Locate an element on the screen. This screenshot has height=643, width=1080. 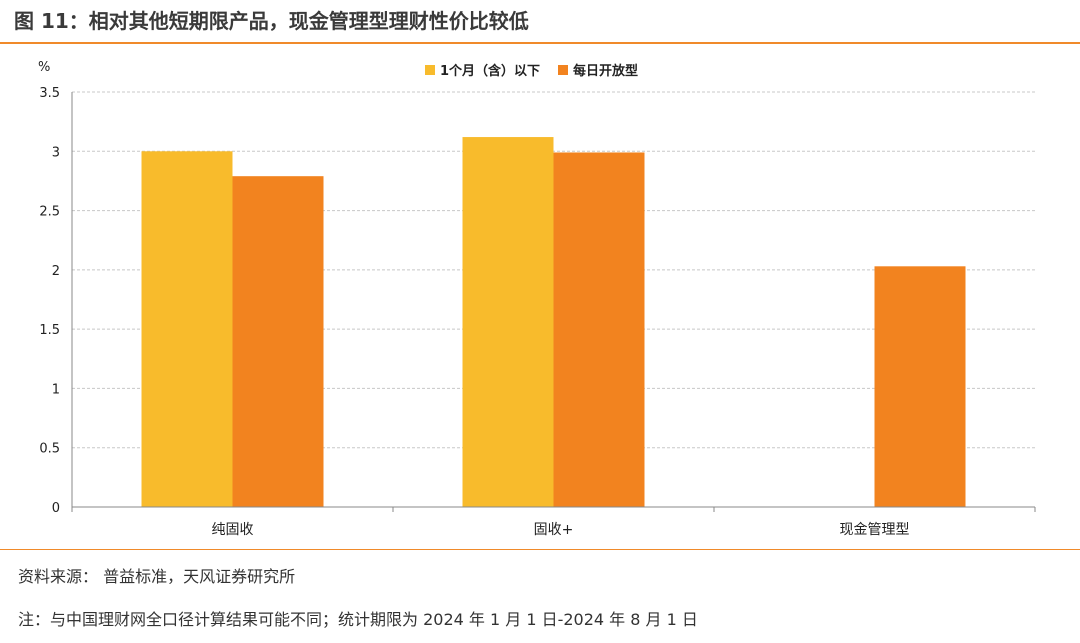
x-tick-label: 现金管理型 is located at coordinates (875, 530).